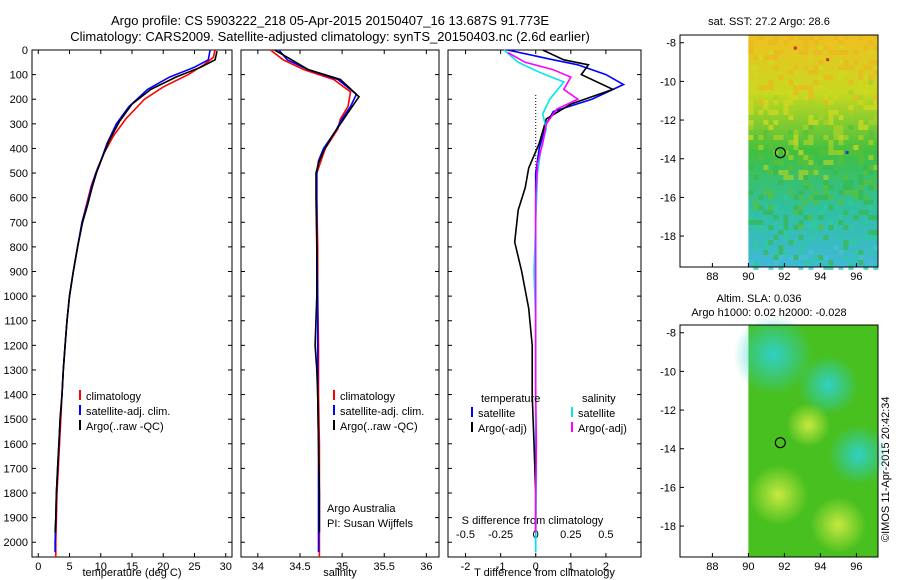  Describe the element at coordinates (384, 567) in the screenshot. I see `x-tick-label: 35.5` at that location.